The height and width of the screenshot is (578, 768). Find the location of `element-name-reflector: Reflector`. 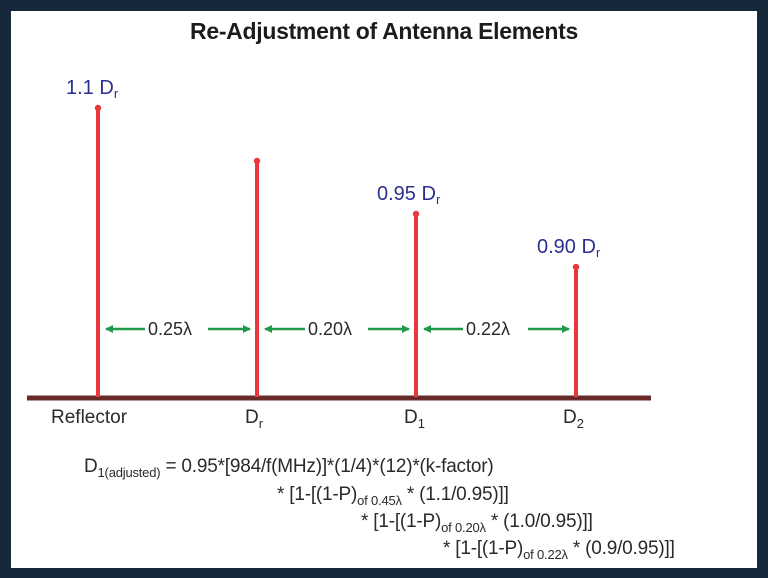

element-name-reflector: Reflector is located at coordinates (89, 418).